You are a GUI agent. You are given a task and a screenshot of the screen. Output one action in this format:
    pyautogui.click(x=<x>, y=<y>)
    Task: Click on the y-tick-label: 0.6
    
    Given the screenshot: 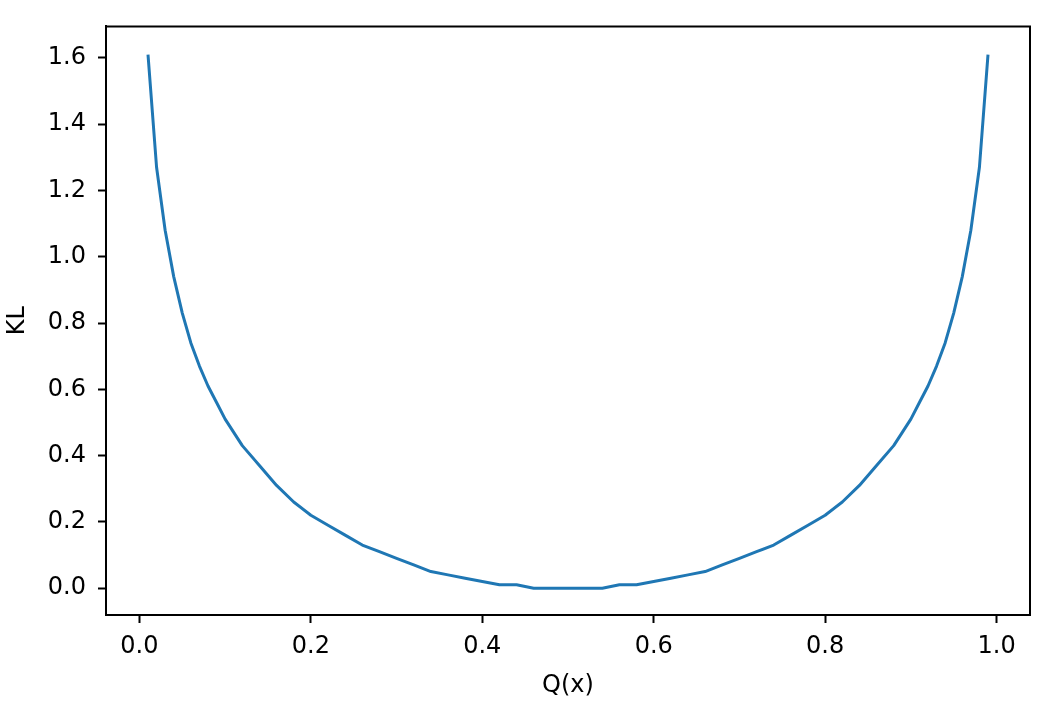 What is the action you would take?
    pyautogui.click(x=66, y=387)
    